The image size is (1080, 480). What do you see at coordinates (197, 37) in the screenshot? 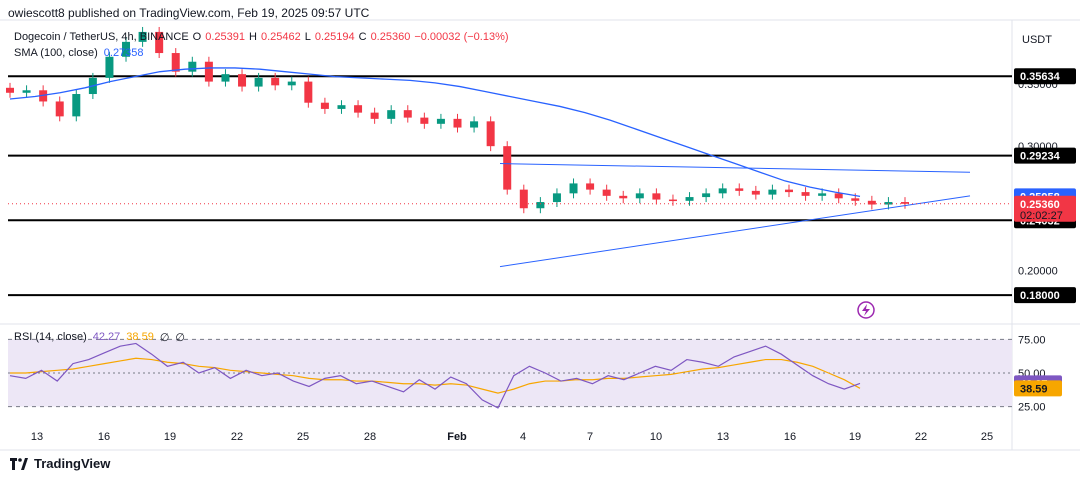
I see `open-label: O` at bounding box center [197, 37].